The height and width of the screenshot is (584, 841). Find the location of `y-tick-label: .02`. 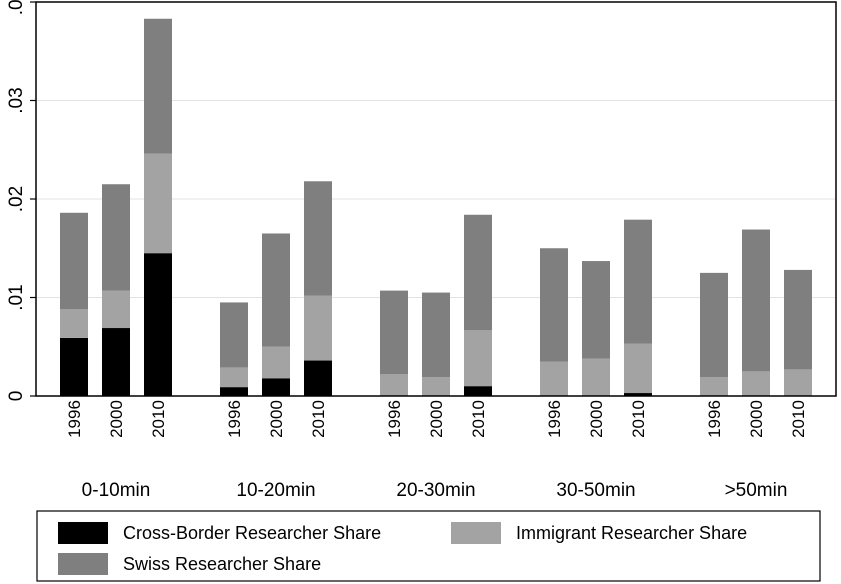

y-tick-label: .02 is located at coordinates (16, 199).